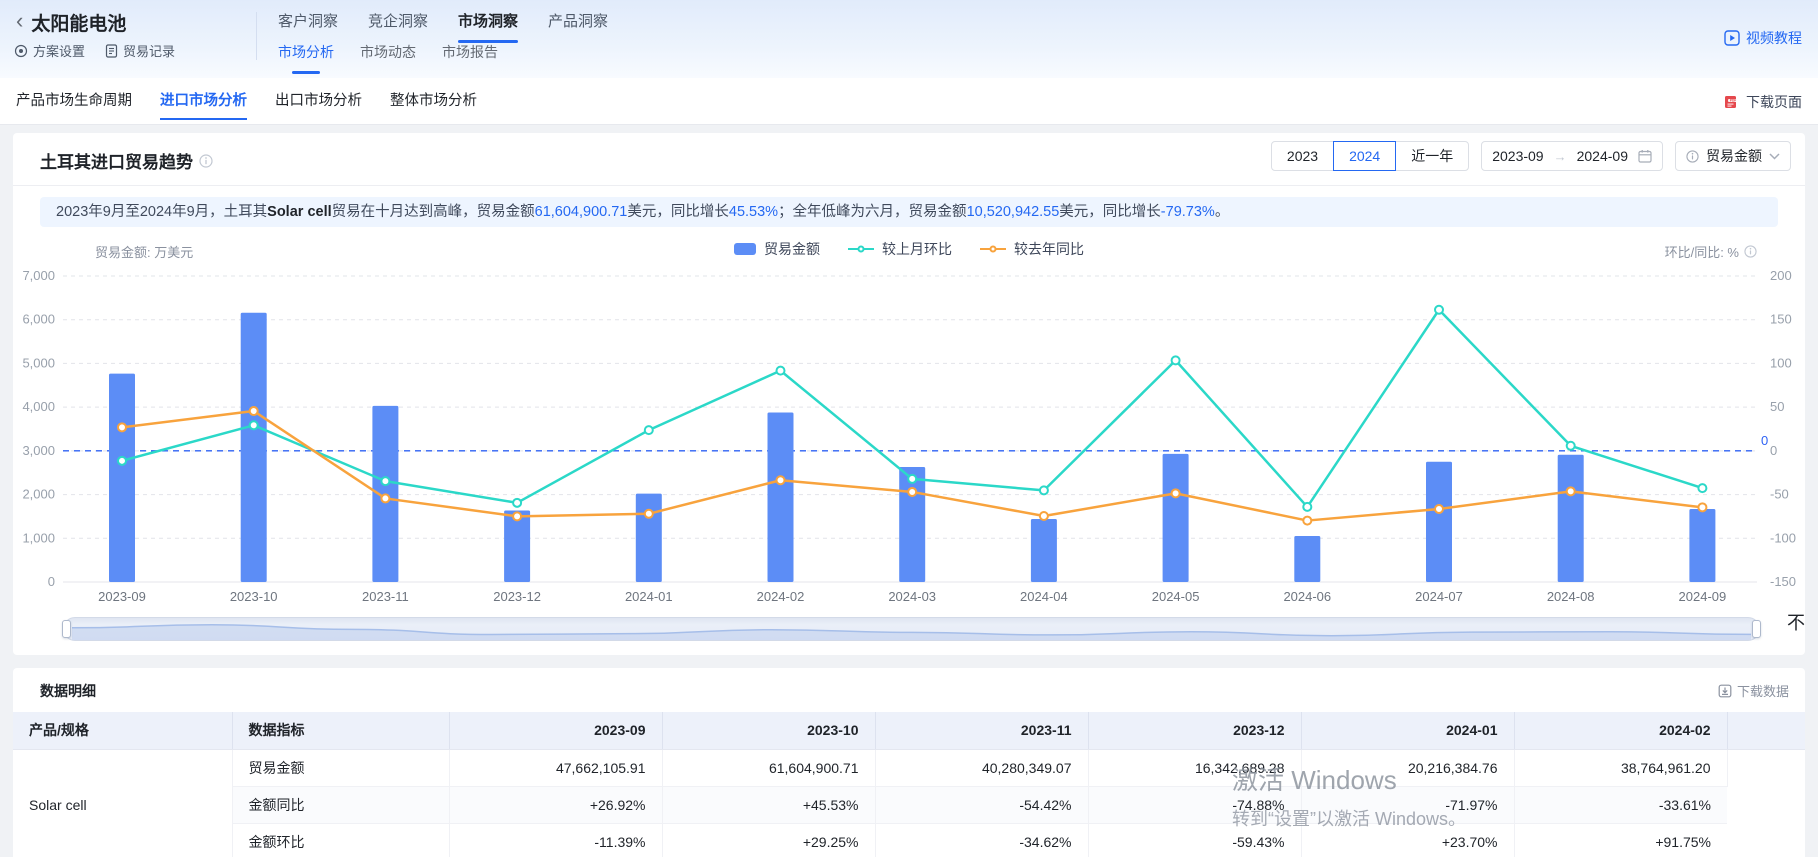 This screenshot has height=857, width=1818. What do you see at coordinates (140, 50) in the screenshot?
I see `trade-records-link: 贸易记录` at bounding box center [140, 50].